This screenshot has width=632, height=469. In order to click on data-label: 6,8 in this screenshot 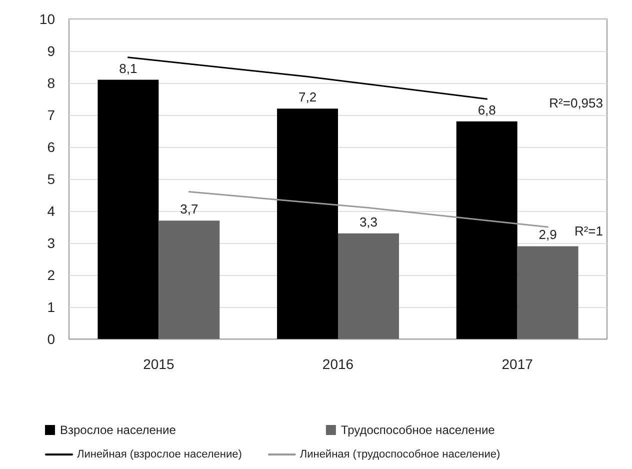, I will do `click(487, 110)`.